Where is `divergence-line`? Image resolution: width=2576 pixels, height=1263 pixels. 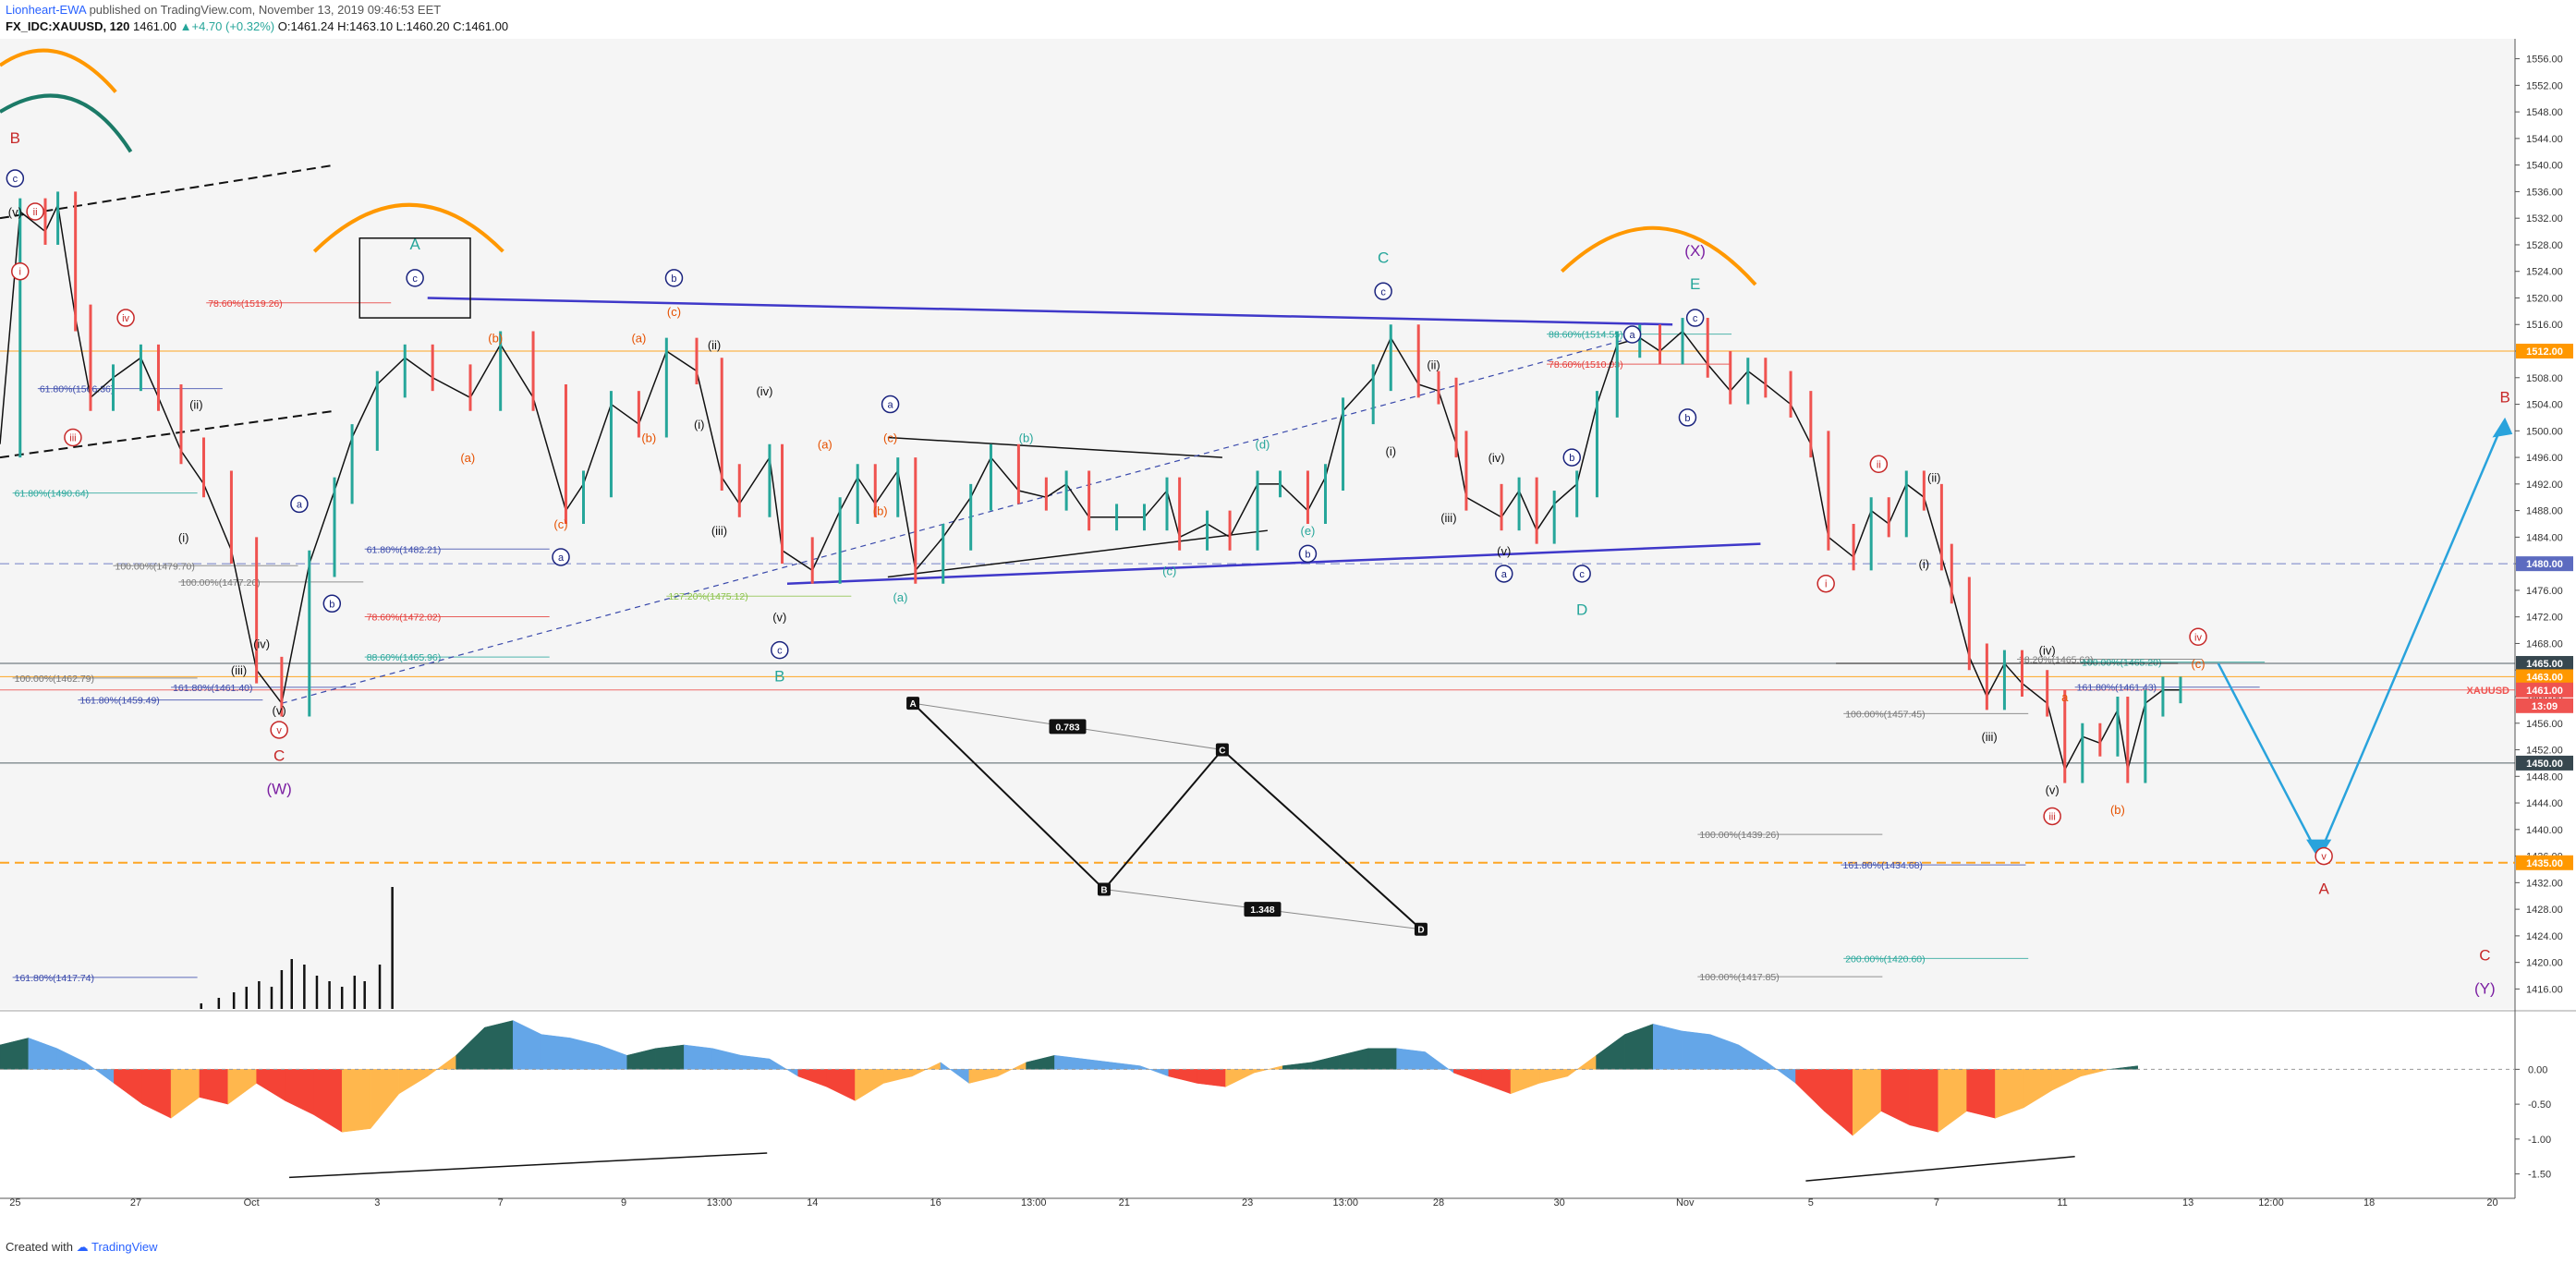
divergence-line is located at coordinates (528, 1165).